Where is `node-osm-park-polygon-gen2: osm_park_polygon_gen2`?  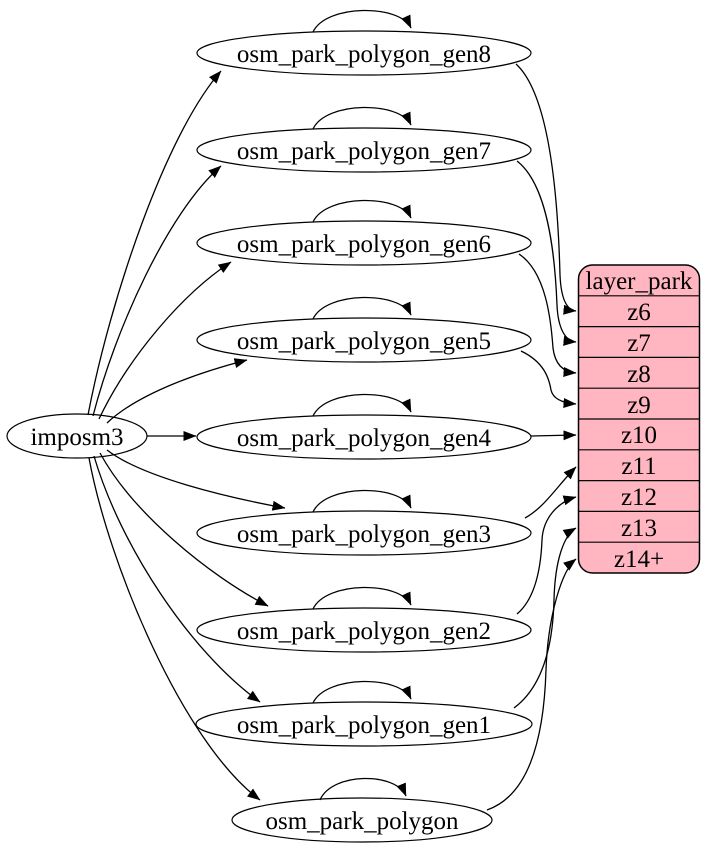
node-osm-park-polygon-gen2: osm_park_polygon_gen2 is located at coordinates (364, 630).